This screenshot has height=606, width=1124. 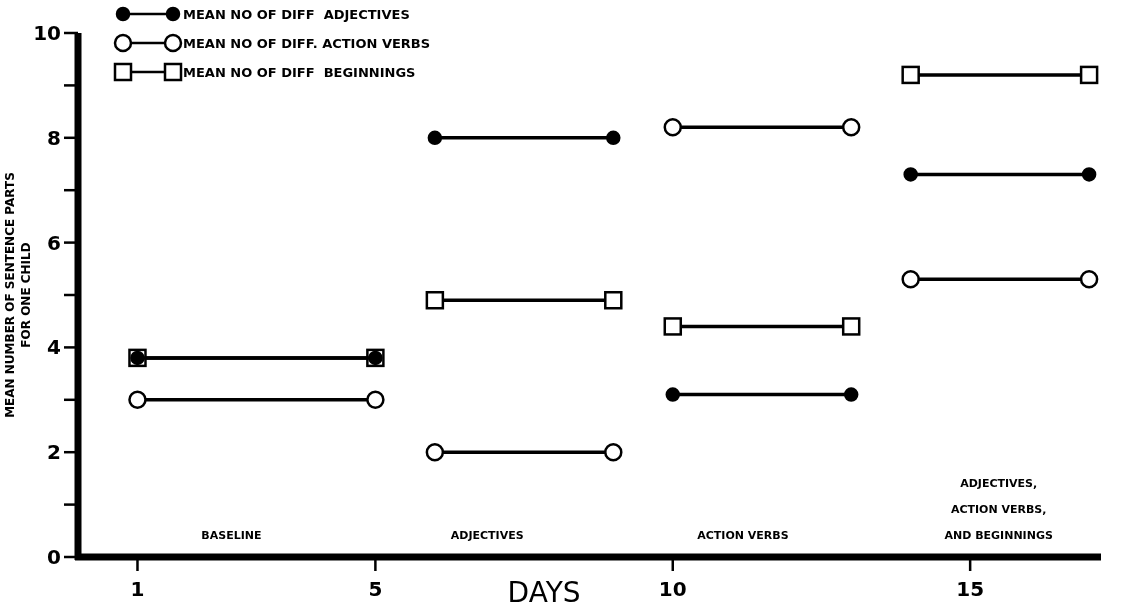 What do you see at coordinates (299, 72) in the screenshot?
I see `legend-label: MEAN NO OF DIFF BEGINNINGS` at bounding box center [299, 72].